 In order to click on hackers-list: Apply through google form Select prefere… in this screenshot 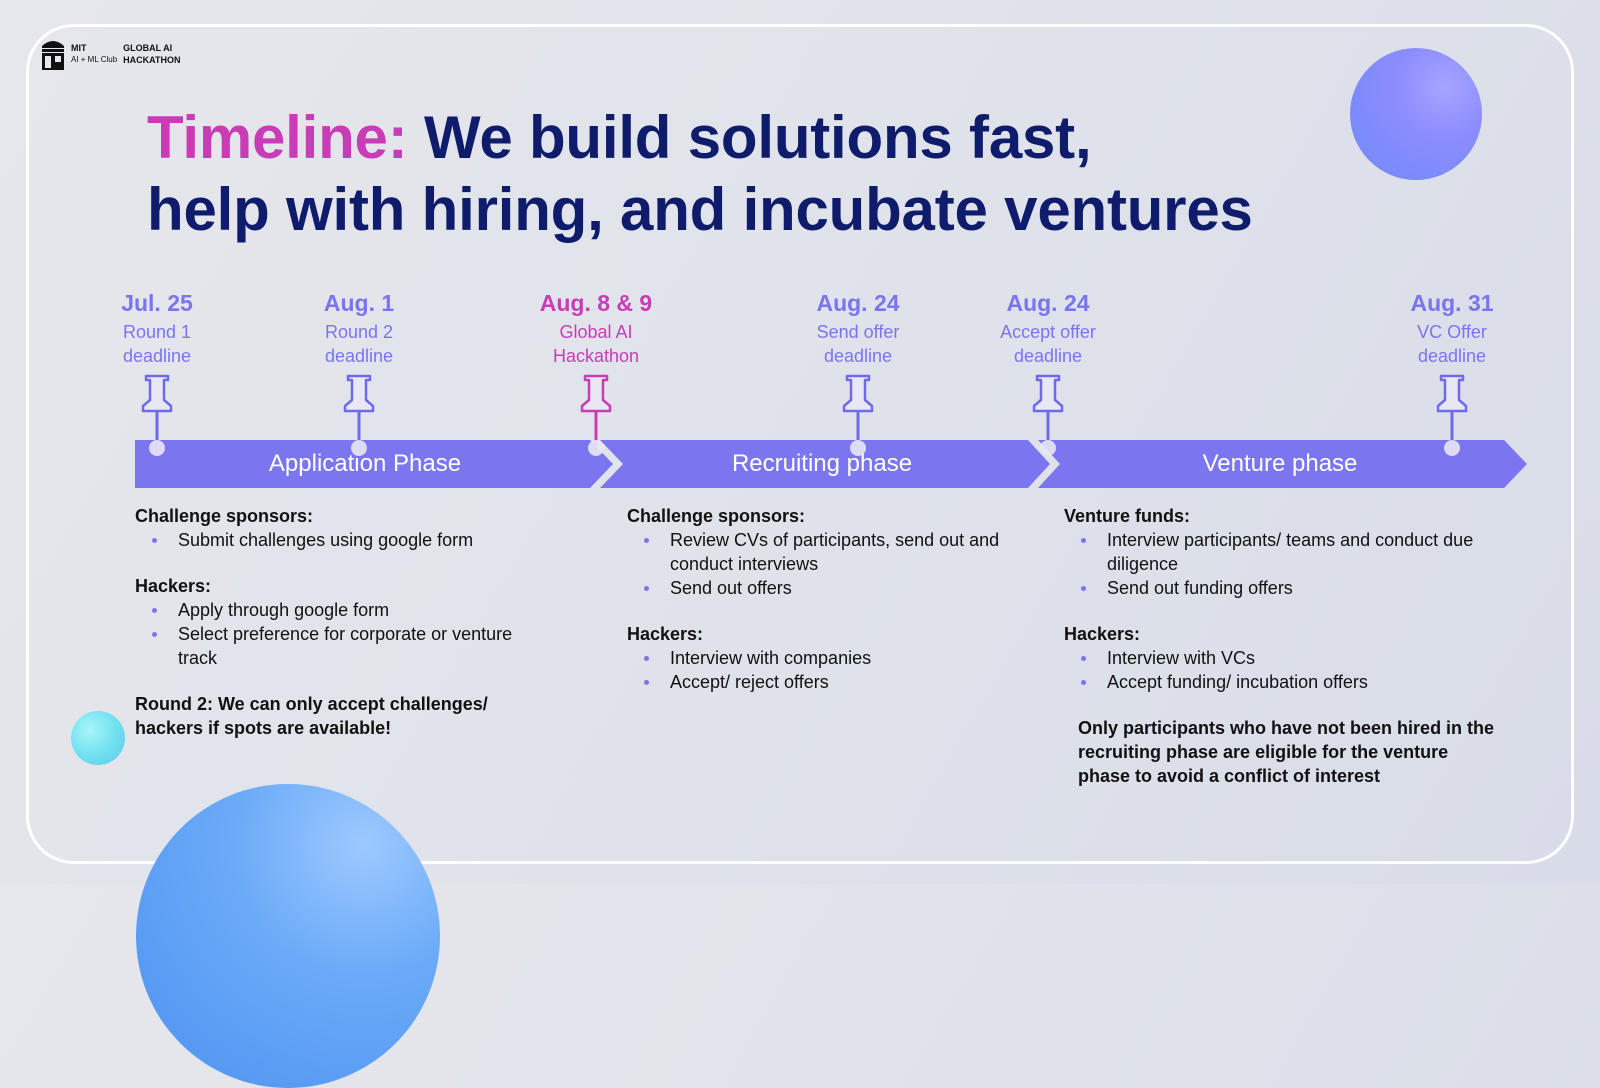, I will do `click(345, 634)`.